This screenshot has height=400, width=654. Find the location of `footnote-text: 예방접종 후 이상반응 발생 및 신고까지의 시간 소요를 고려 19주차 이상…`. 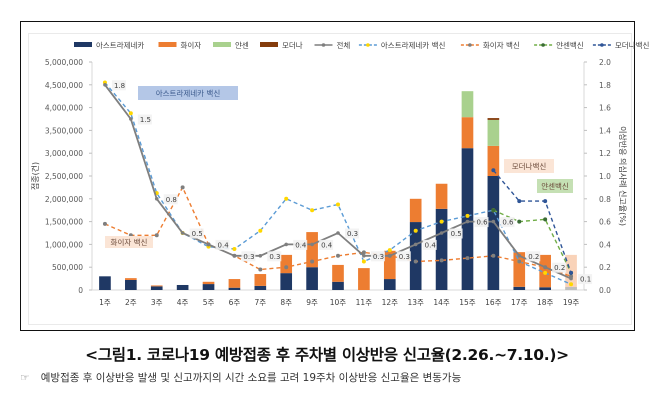

footnote-text: 예방접종 후 이상반응 발생 및 신고까지의 시간 소요를 고려 19주차 이상… is located at coordinates (251, 378).